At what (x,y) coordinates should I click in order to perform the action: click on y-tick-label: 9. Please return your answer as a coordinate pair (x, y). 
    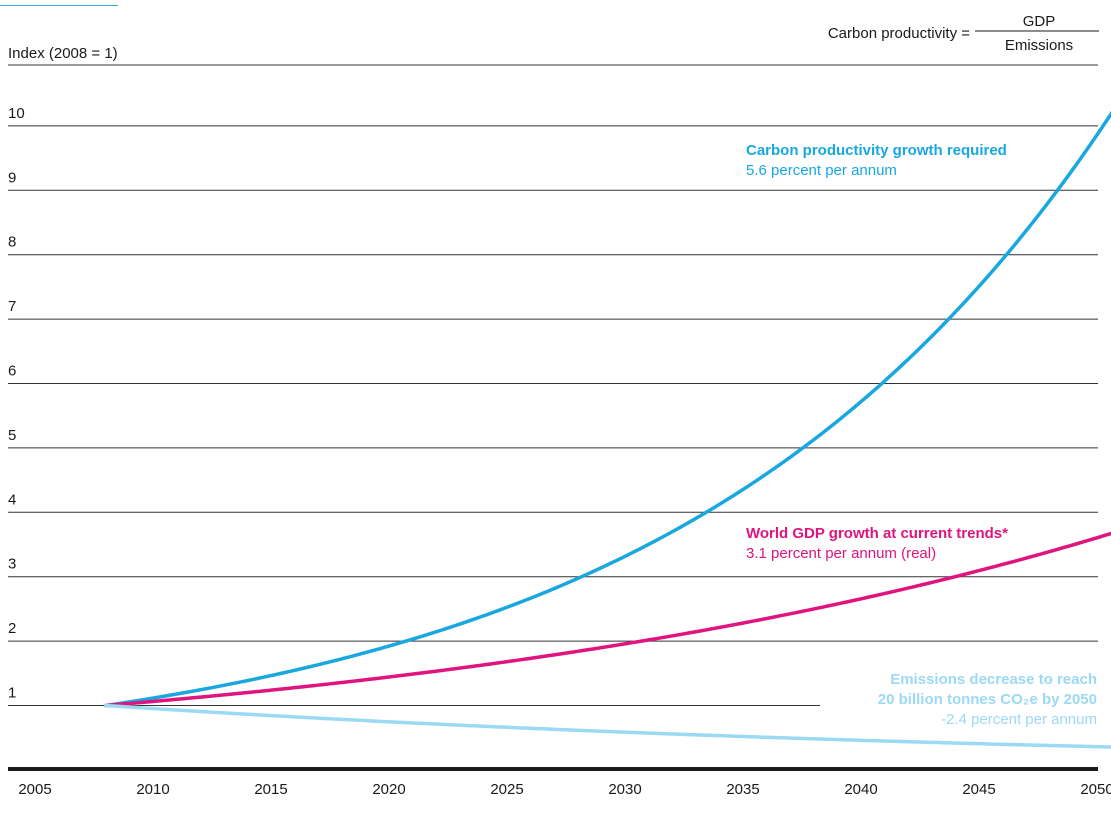
    Looking at the image, I should click on (12, 177).